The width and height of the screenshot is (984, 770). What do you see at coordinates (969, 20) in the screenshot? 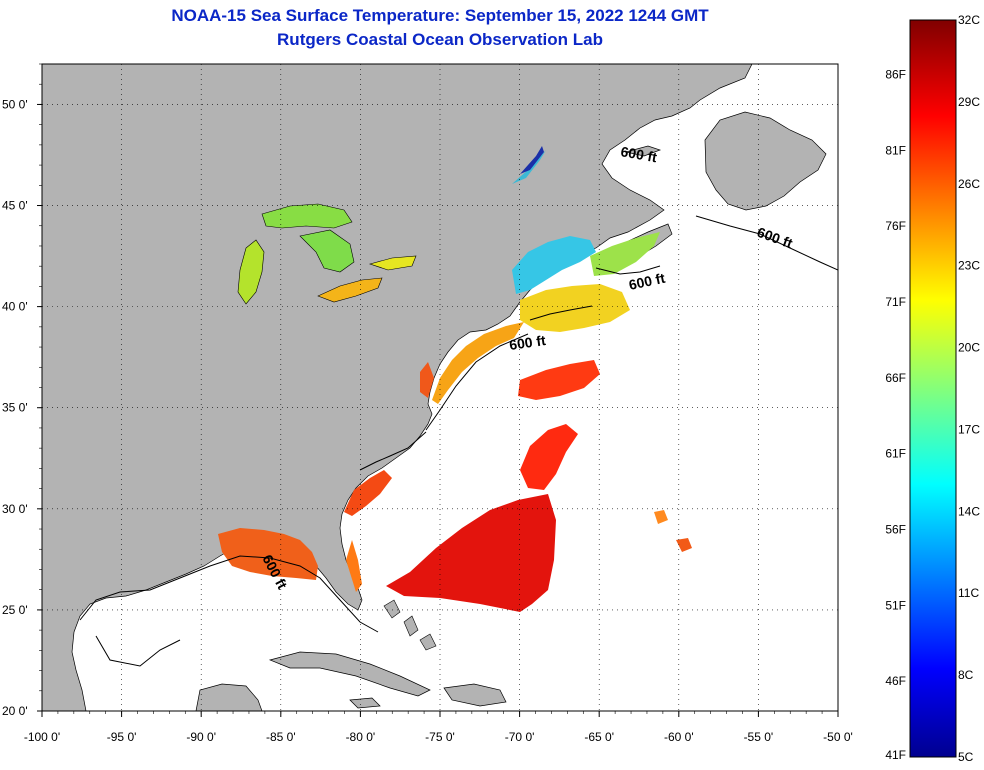
I see `colorbar-celsius-label: 32C` at bounding box center [969, 20].